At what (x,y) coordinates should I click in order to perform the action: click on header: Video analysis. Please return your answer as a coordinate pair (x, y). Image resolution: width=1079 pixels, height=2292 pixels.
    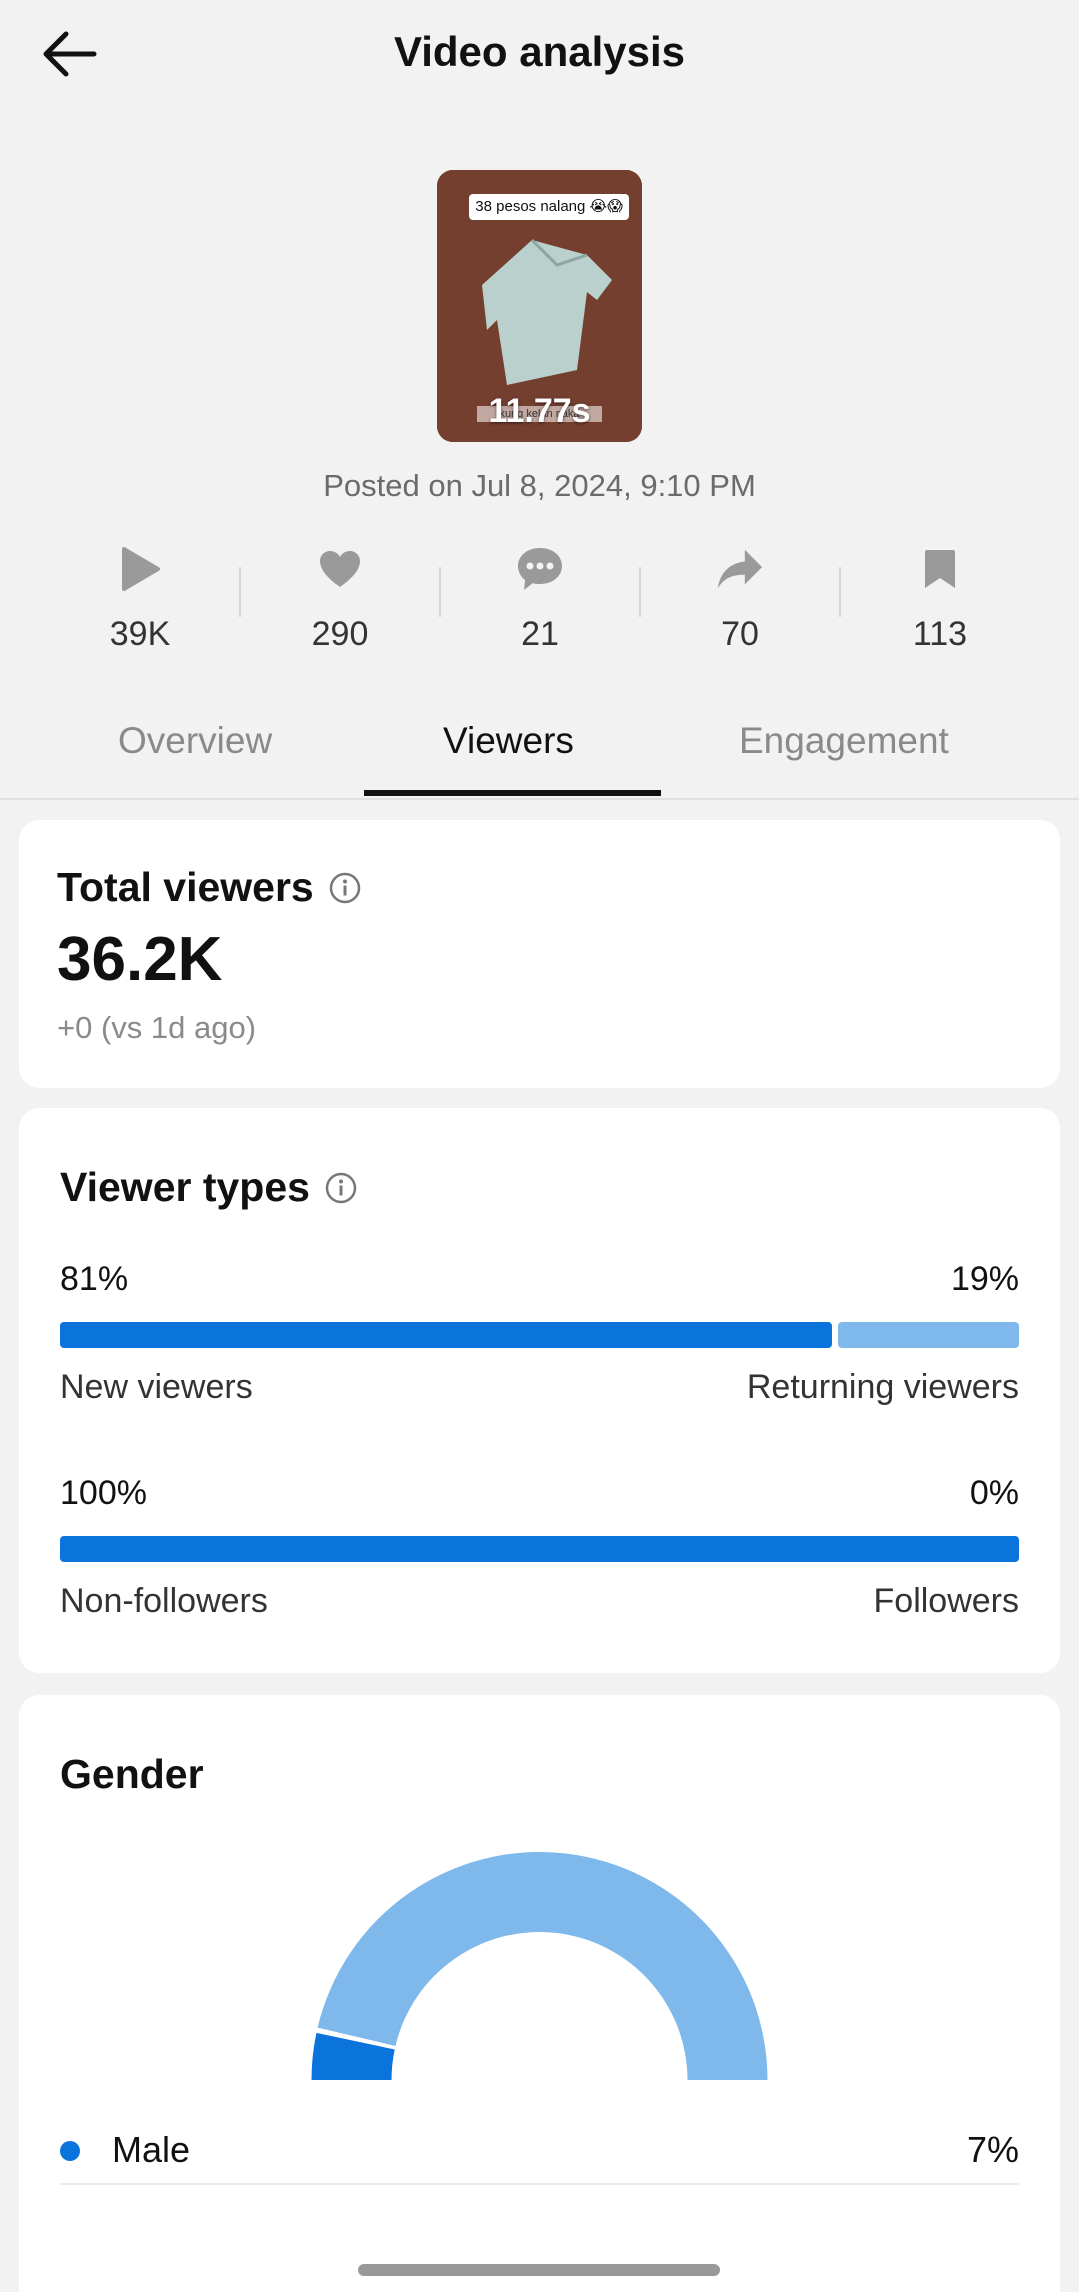
    Looking at the image, I should click on (539, 55).